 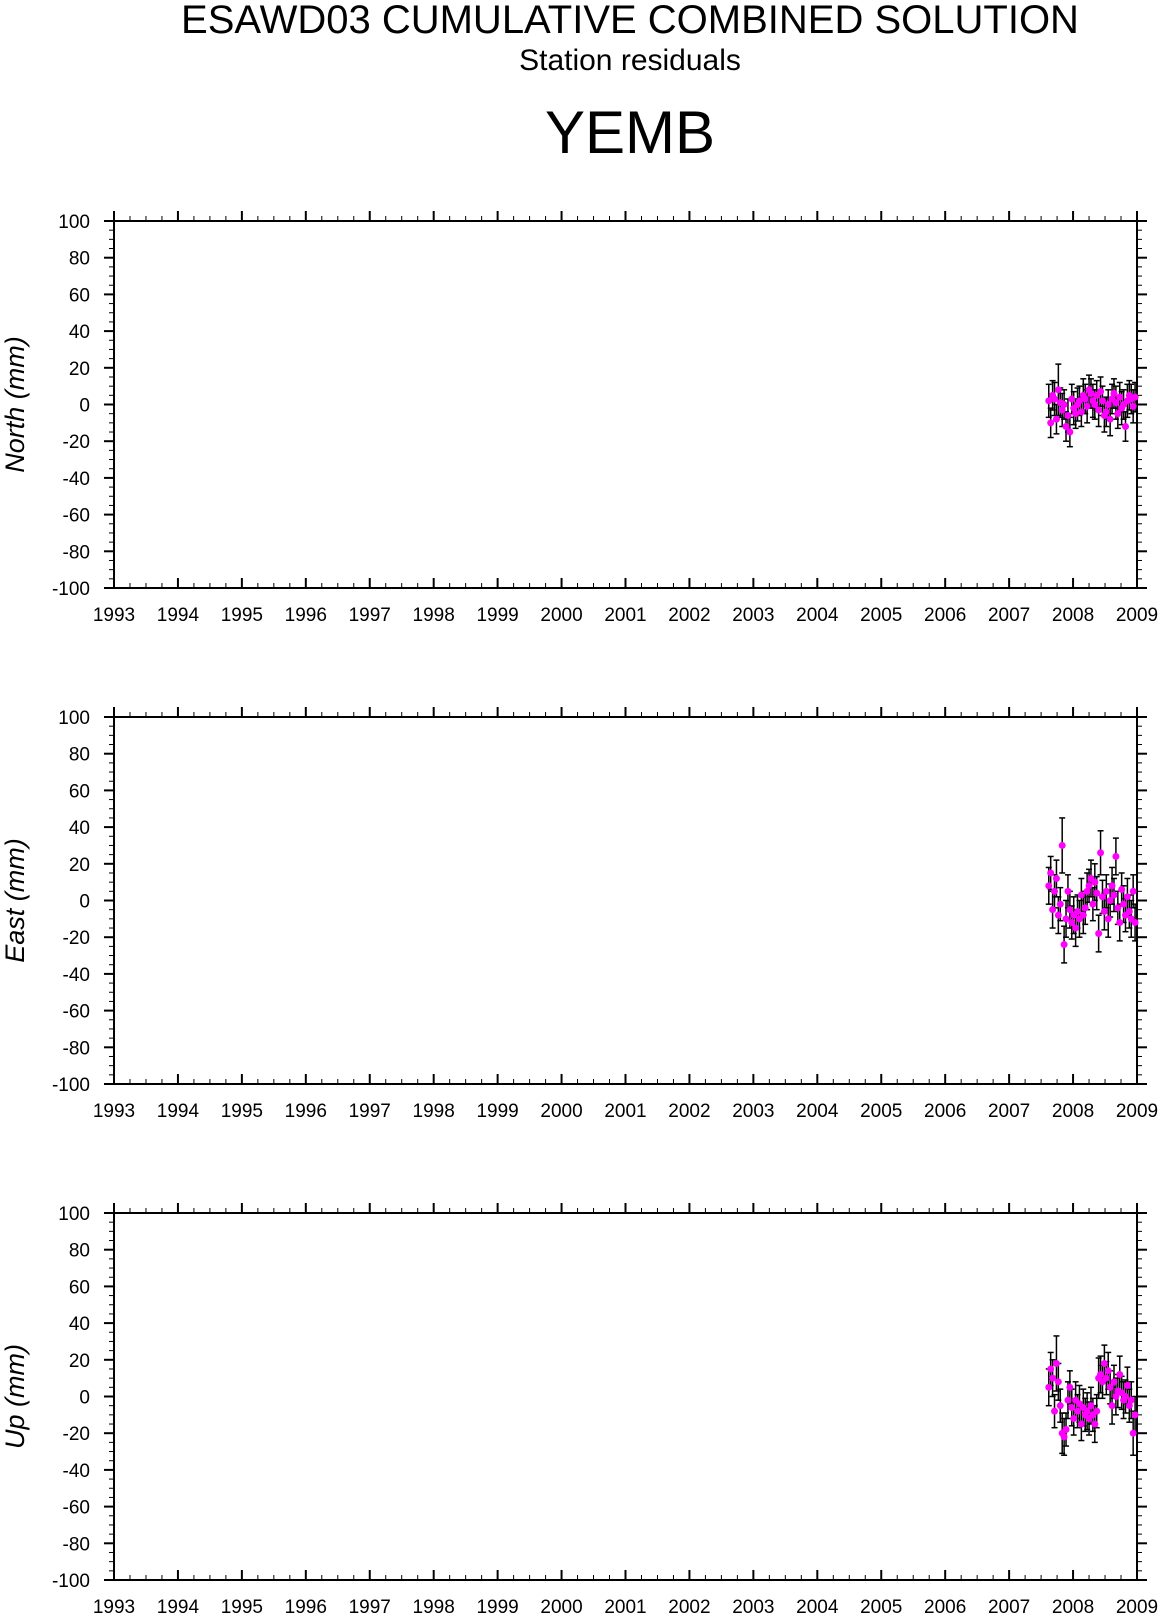 I want to click on x-tick-label: 1994, so click(x=178, y=615).